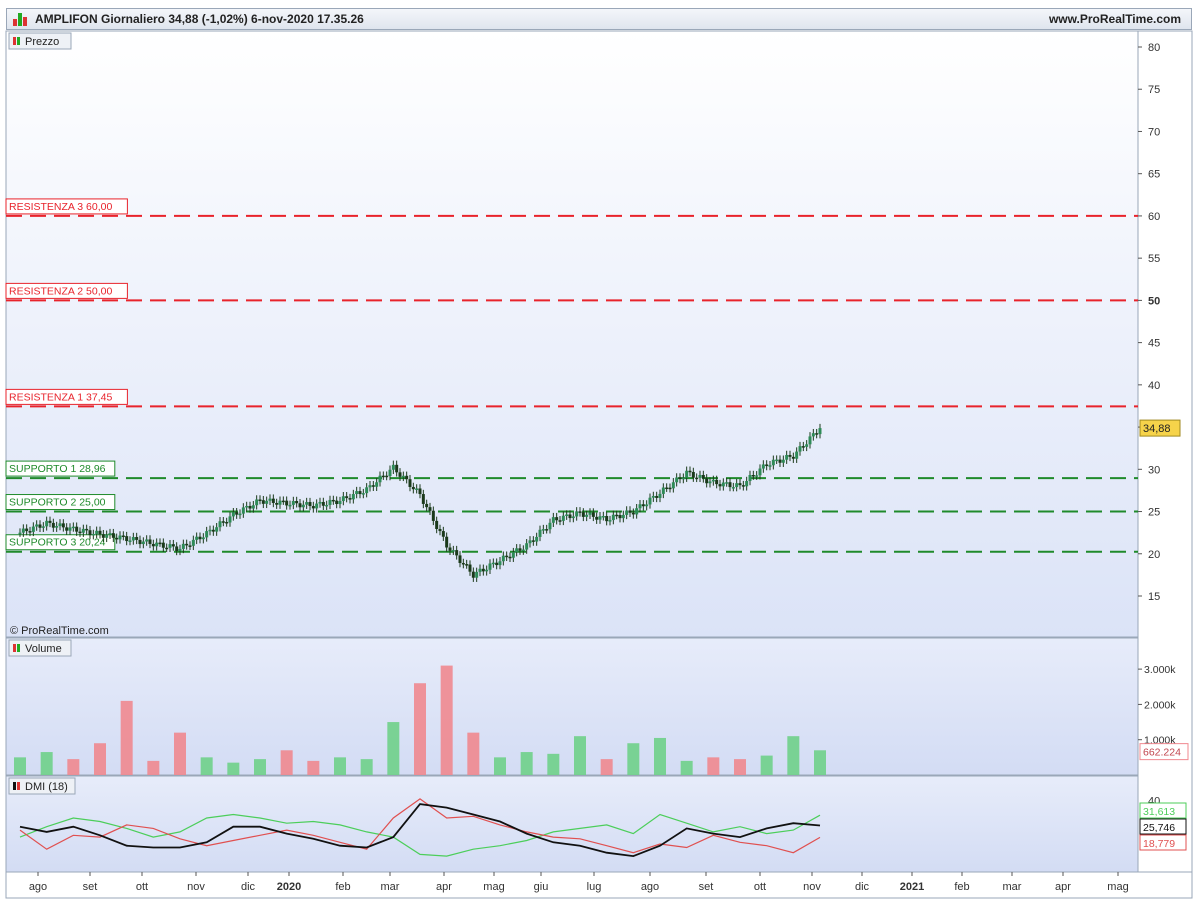 The image size is (1200, 909). What do you see at coordinates (40, 648) in the screenshot?
I see `volume-panel-label: Volume` at bounding box center [40, 648].